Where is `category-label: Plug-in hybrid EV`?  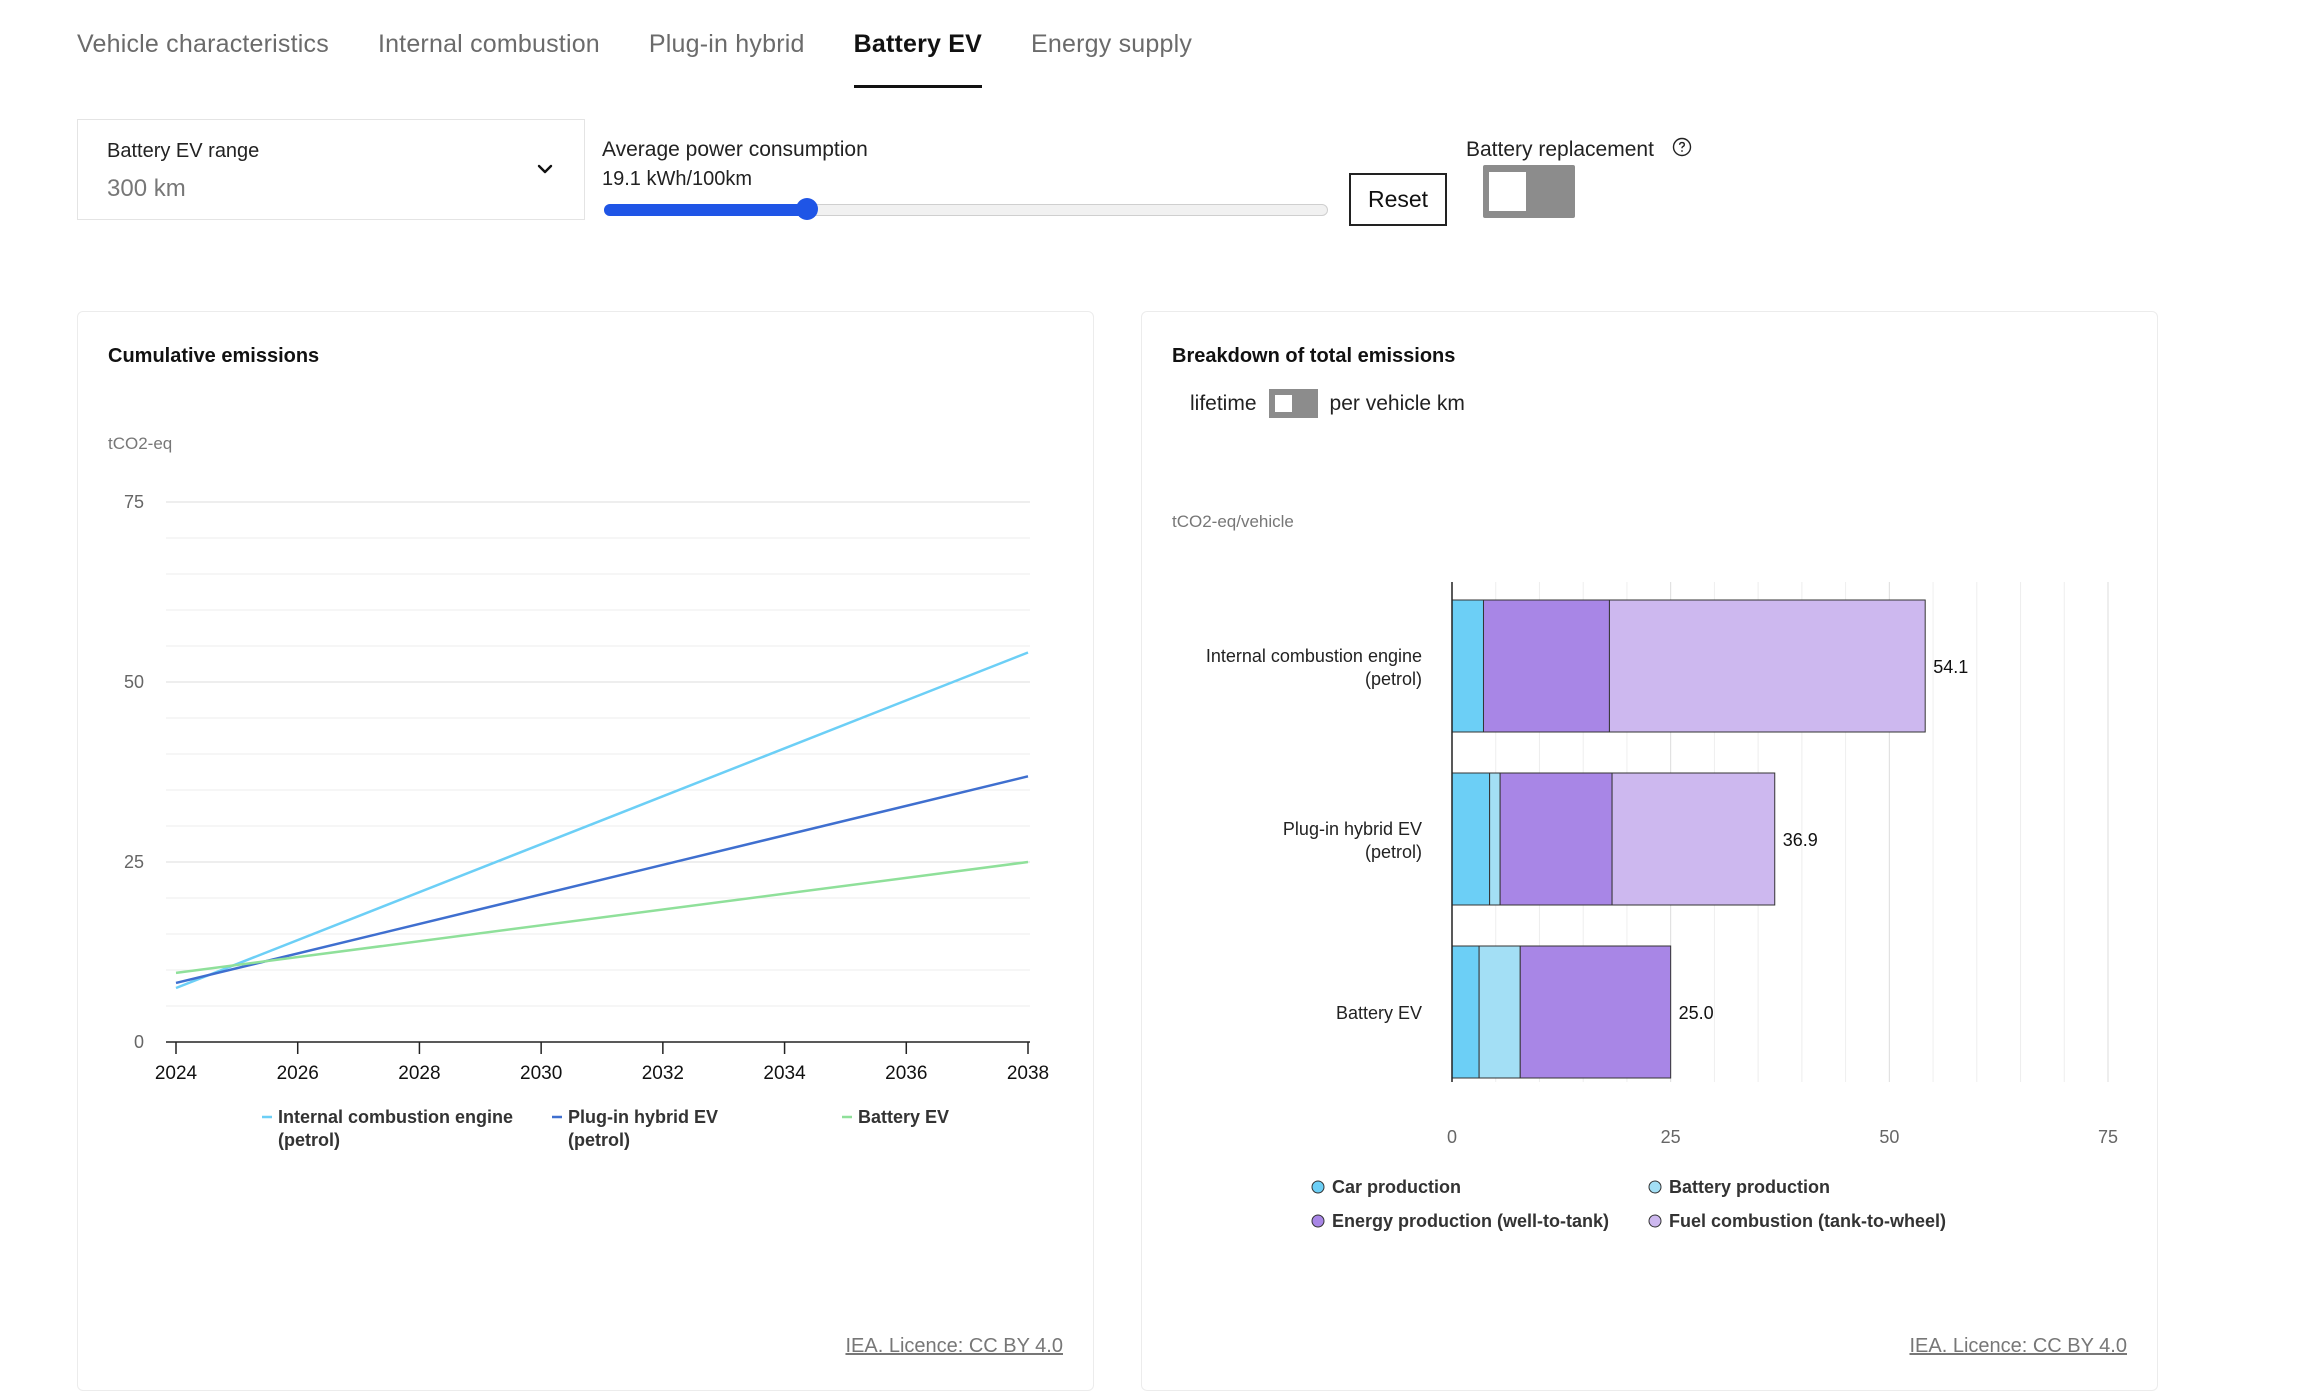 category-label: Plug-in hybrid EV is located at coordinates (1352, 829).